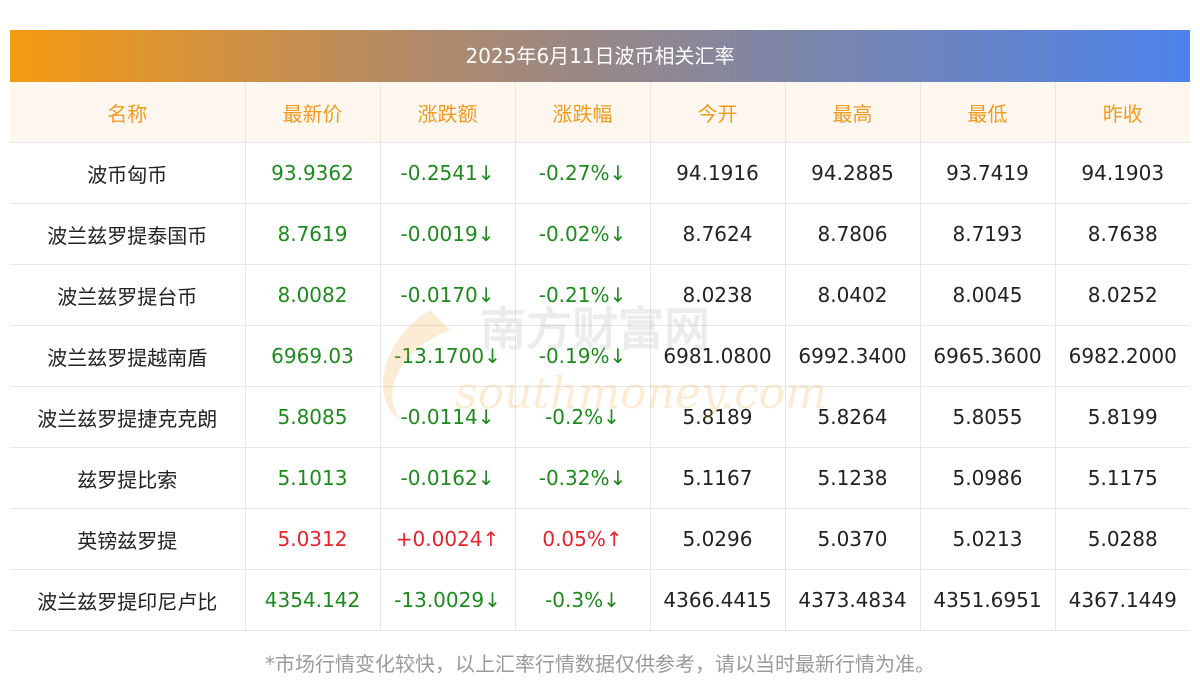  Describe the element at coordinates (127, 539) in the screenshot. I see `cell-name: 英镑兹罗提` at that location.